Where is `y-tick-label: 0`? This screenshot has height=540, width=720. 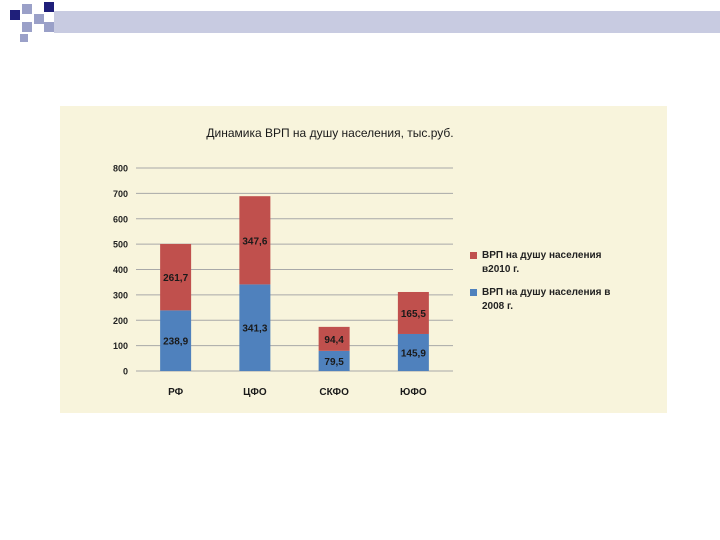
y-tick-label: 0 is located at coordinates (125, 372).